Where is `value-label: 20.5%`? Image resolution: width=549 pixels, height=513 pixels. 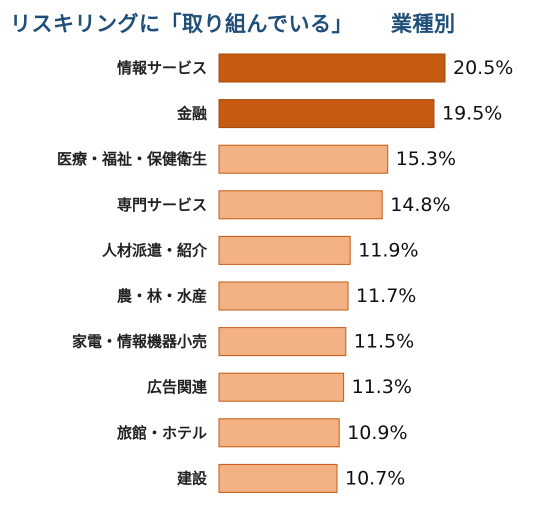
value-label: 20.5% is located at coordinates (483, 68).